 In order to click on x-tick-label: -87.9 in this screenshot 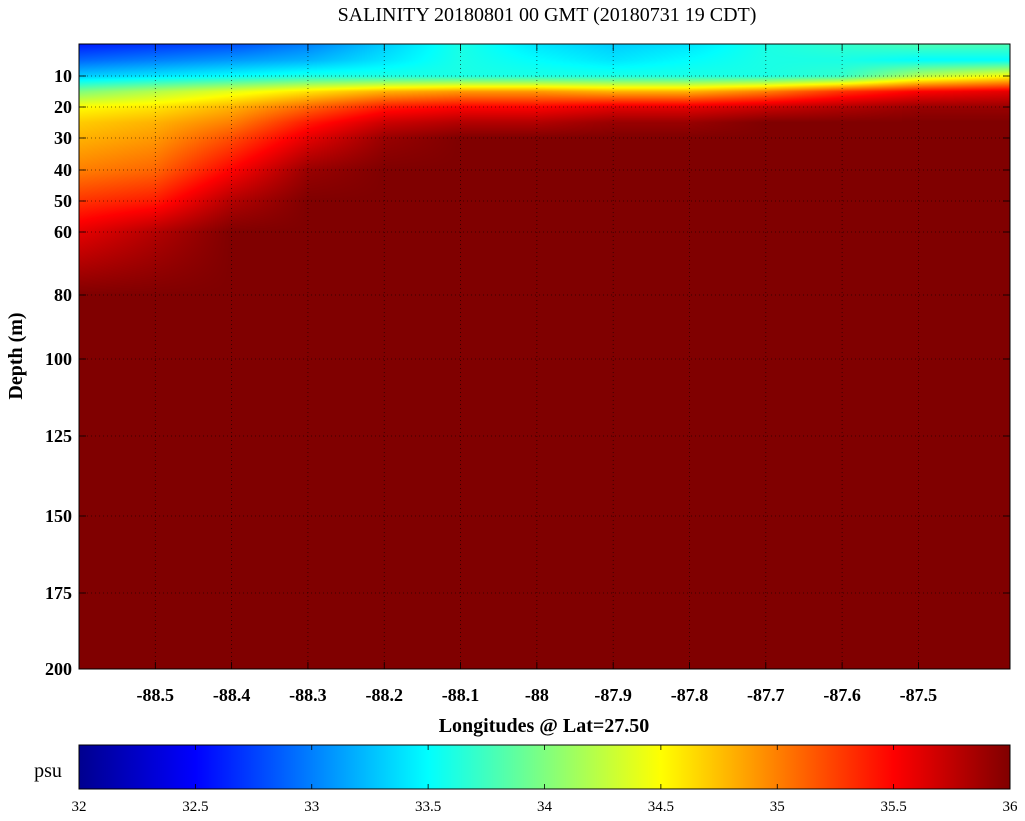, I will do `click(613, 695)`.